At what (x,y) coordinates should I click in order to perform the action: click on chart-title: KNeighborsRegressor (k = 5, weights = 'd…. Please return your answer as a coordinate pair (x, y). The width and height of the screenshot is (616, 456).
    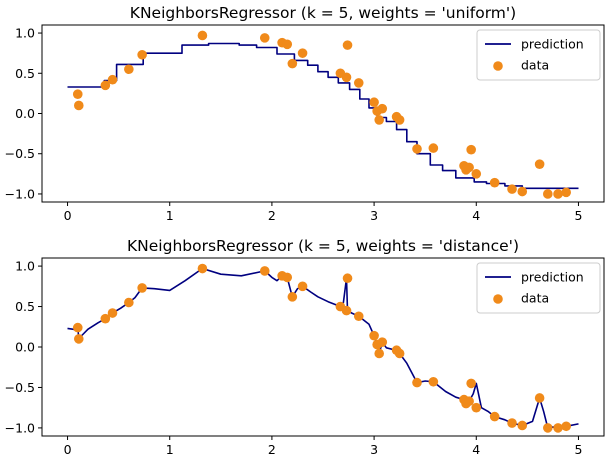
    Looking at the image, I should click on (323, 246).